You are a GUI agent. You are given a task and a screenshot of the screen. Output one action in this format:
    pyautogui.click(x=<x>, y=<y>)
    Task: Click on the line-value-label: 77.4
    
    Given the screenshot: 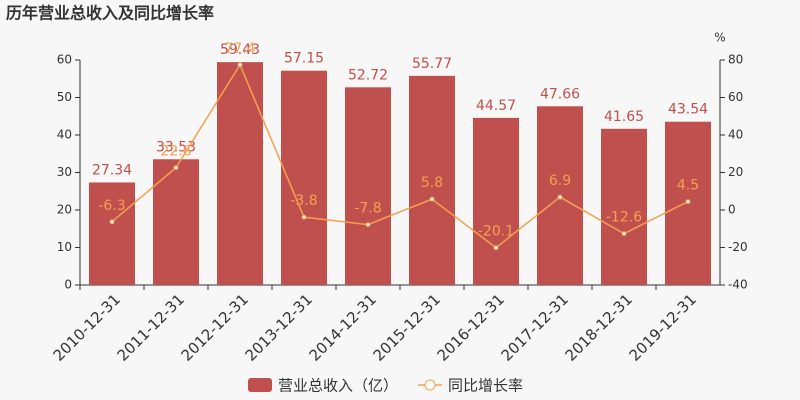 What is the action you would take?
    pyautogui.click(x=239, y=49)
    